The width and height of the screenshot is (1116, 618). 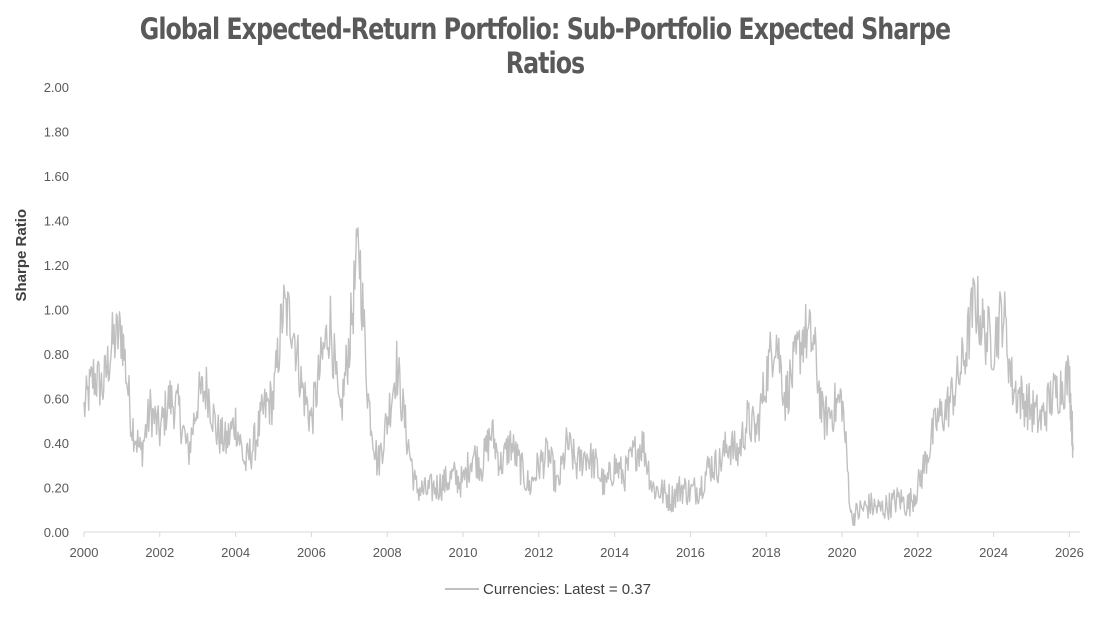 I want to click on y-tick-label: 0.00, so click(x=56, y=532).